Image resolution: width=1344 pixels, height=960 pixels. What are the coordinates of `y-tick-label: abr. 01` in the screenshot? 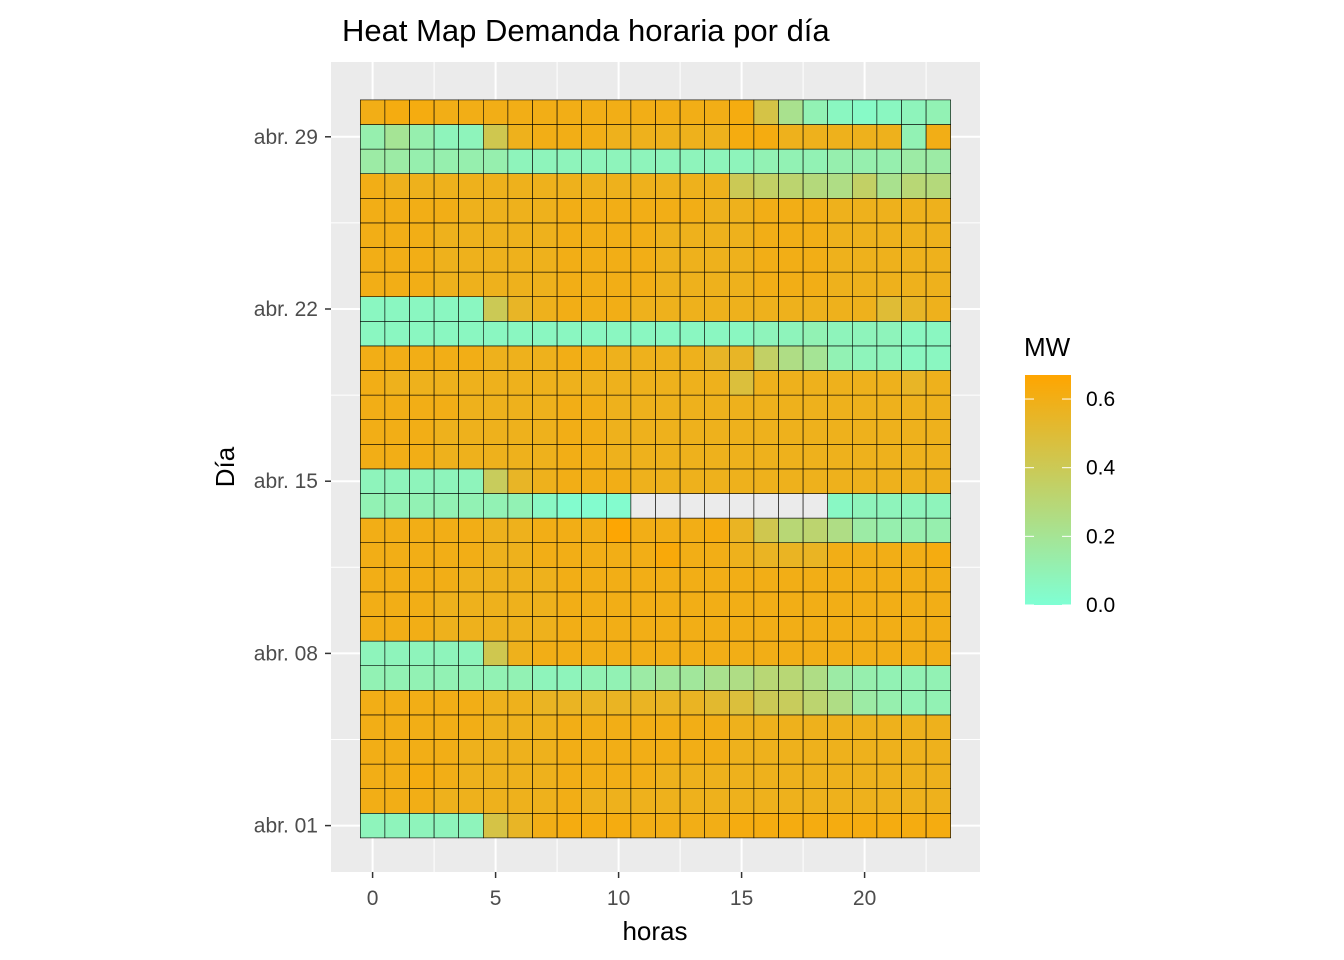 It's located at (286, 826).